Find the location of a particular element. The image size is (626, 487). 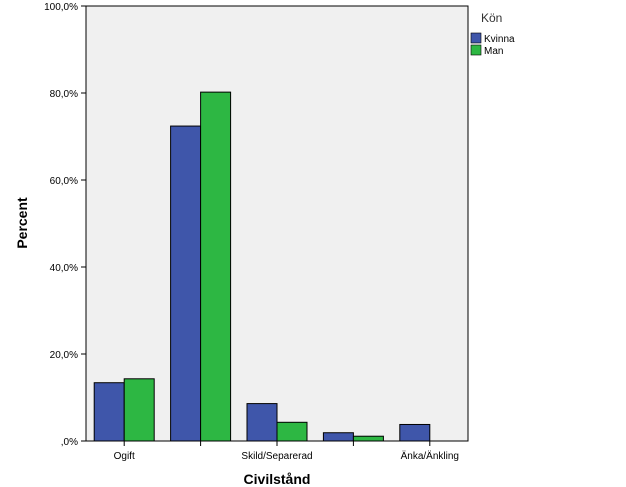

legend: Kön Kvinna Man is located at coordinates (492, 34).